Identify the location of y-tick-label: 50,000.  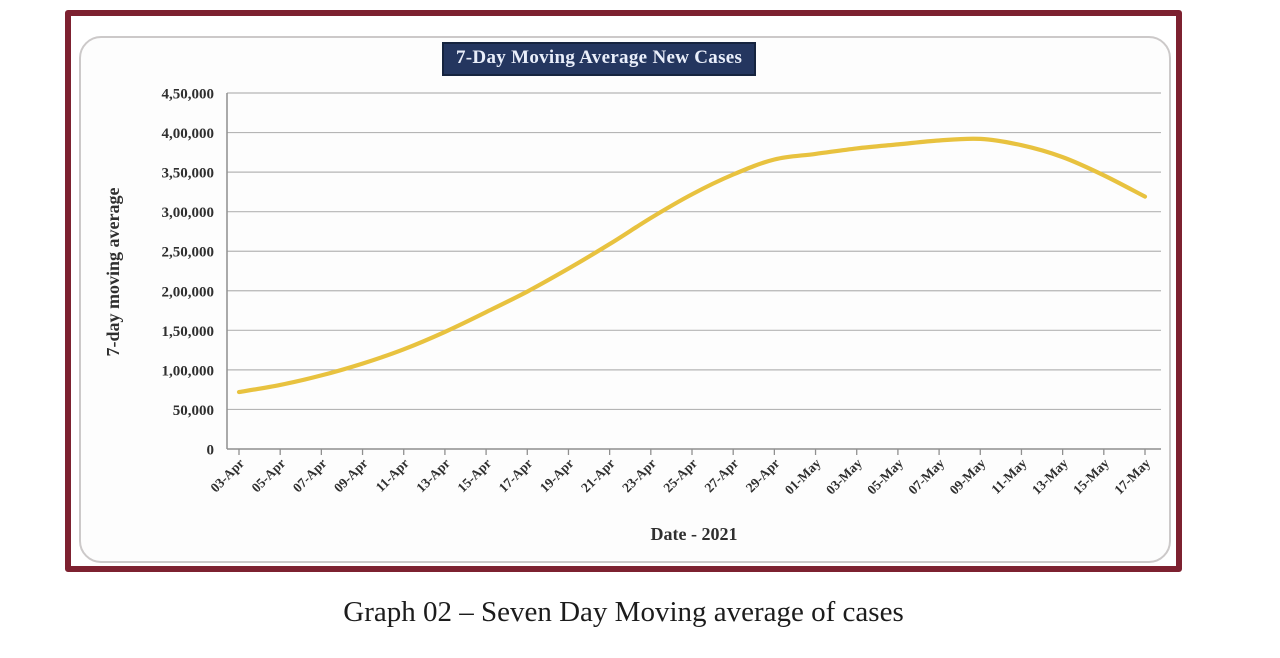
(193, 411).